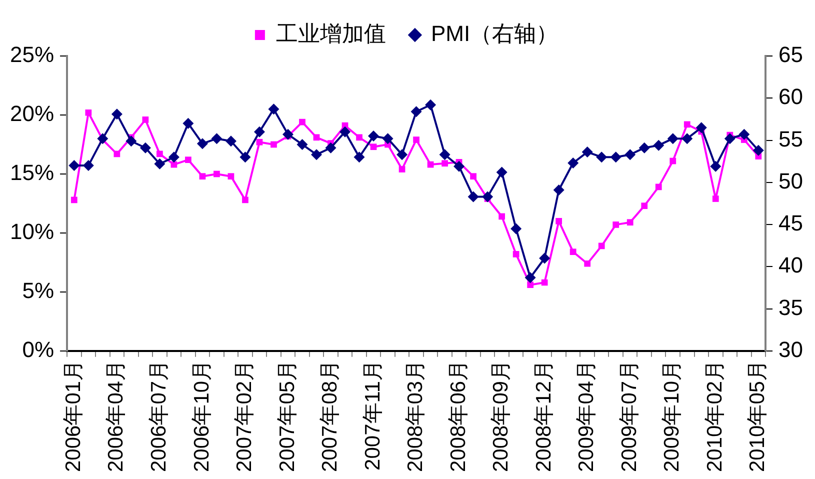  Describe the element at coordinates (416, 416) in the screenshot. I see `x-tick-label: 2008年03月` at that location.